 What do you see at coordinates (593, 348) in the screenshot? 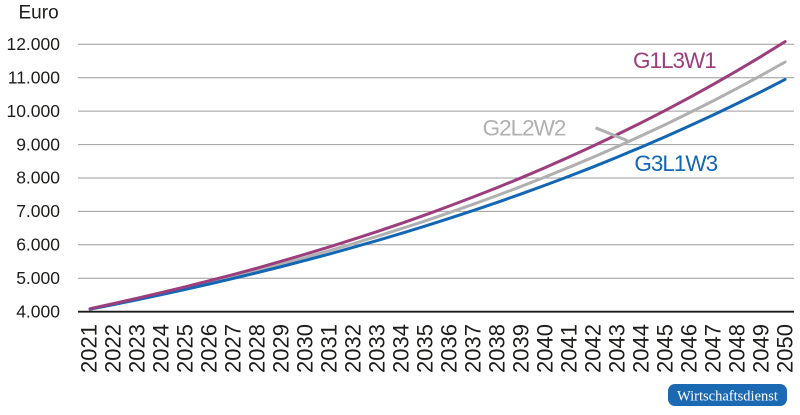
I see `svg-text: 2042` at bounding box center [593, 348].